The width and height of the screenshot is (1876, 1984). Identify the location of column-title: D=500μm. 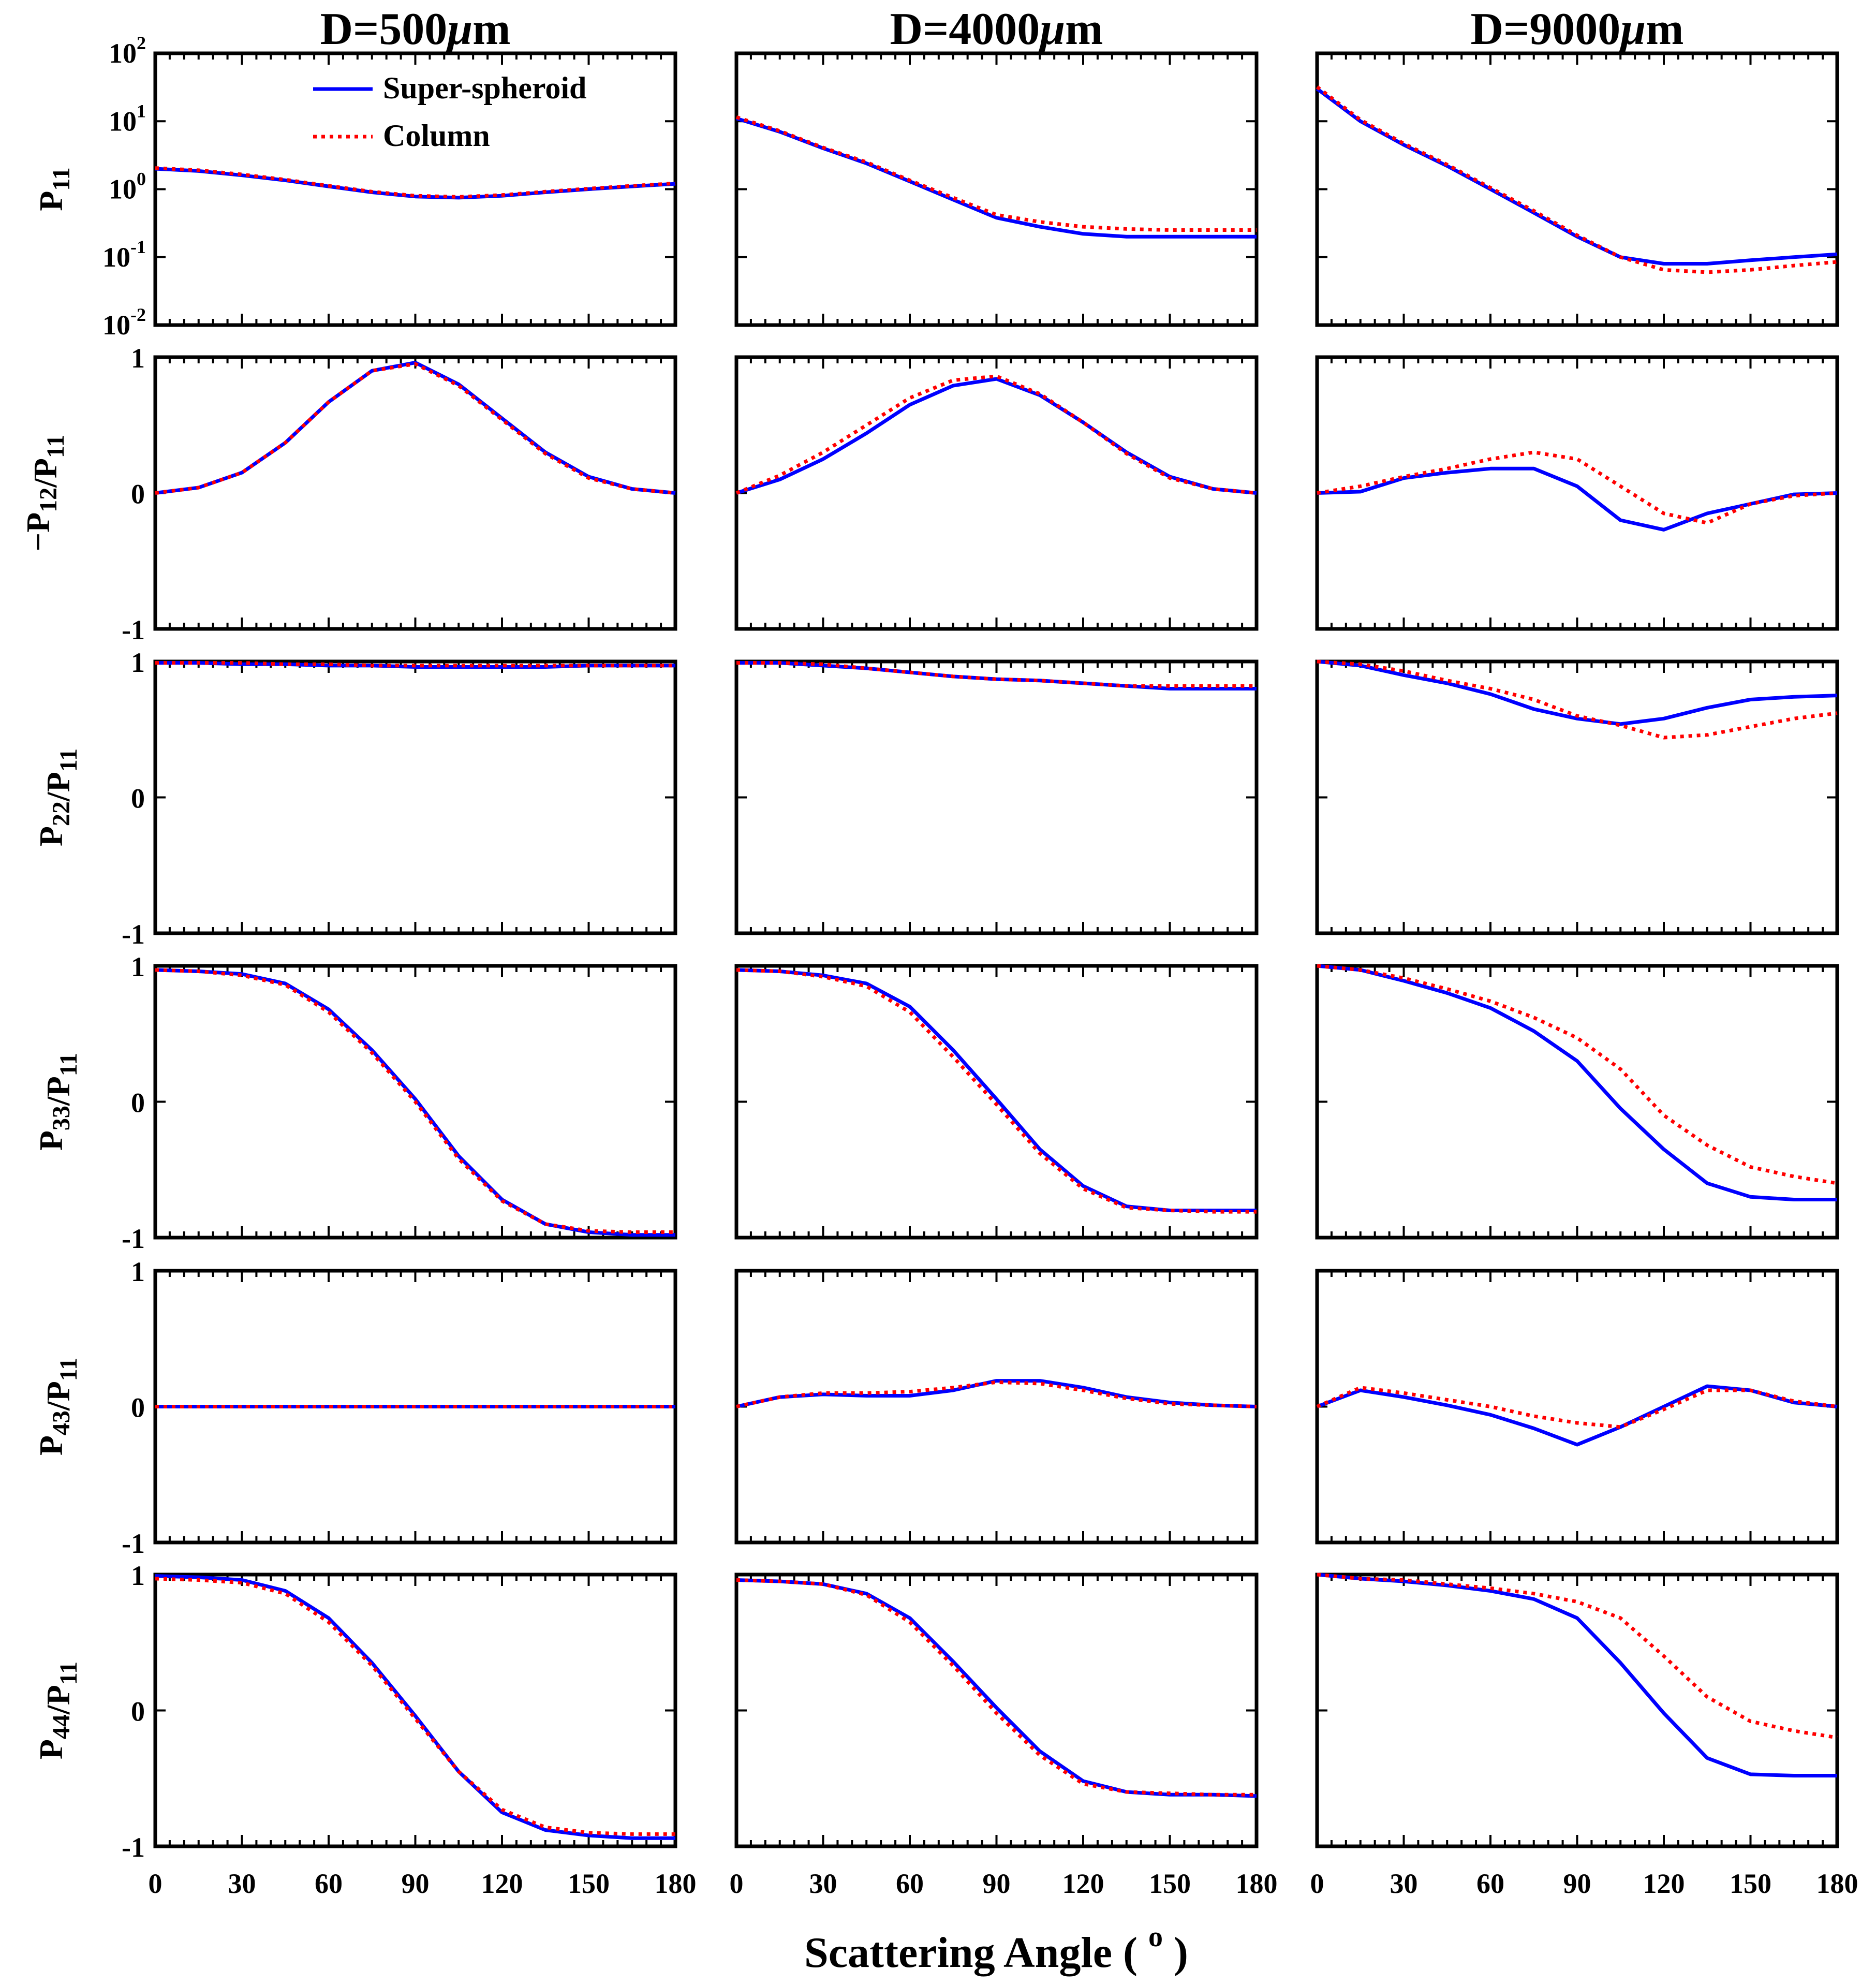
(415, 29).